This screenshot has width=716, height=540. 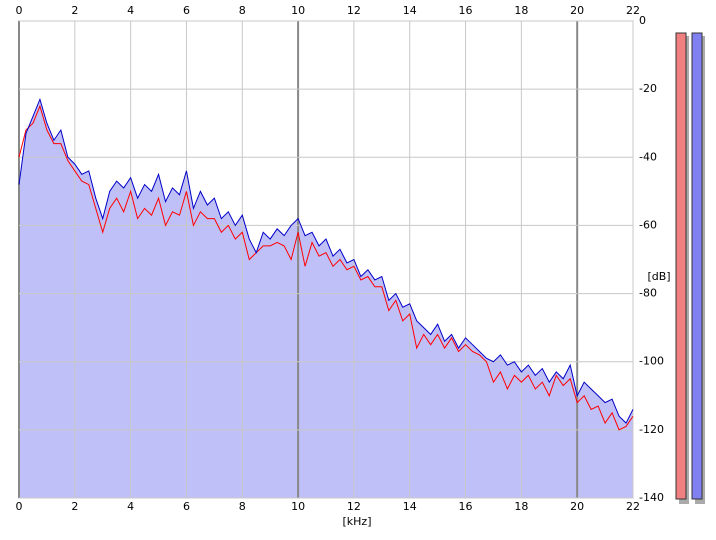 What do you see at coordinates (357, 521) in the screenshot?
I see `x-axis-label: [kHz]` at bounding box center [357, 521].